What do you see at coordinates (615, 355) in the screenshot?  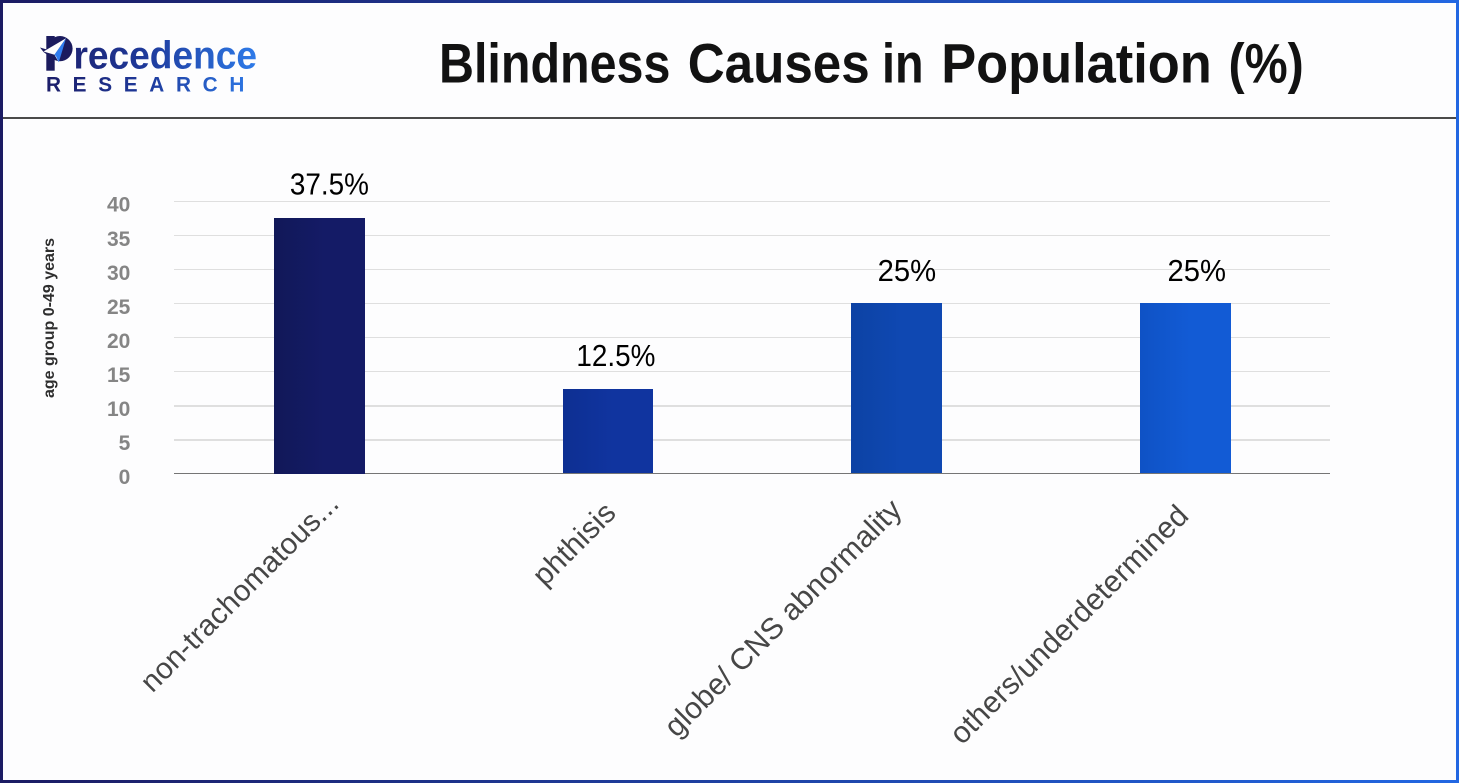 I see `svg-text: 12.5%` at bounding box center [615, 355].